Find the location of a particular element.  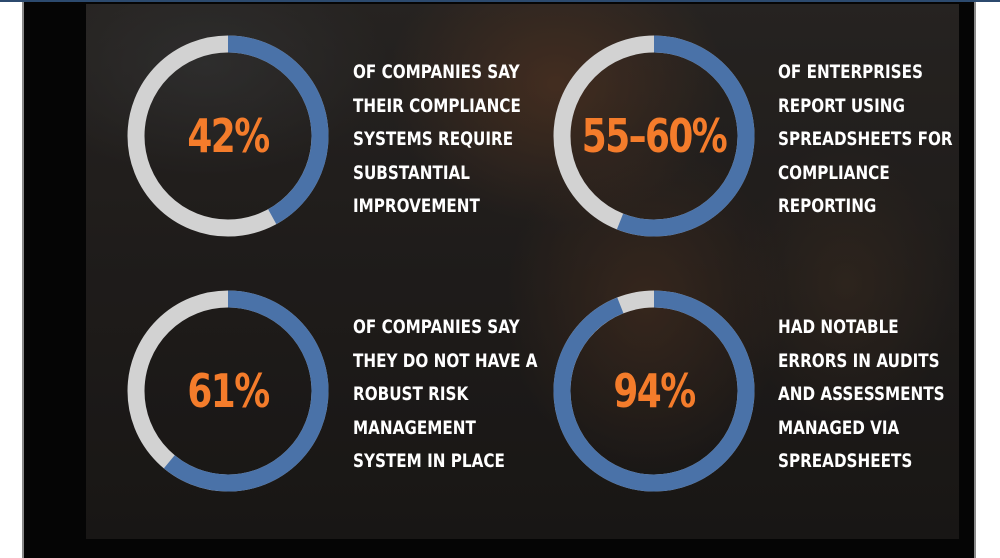

percent-value: 61% is located at coordinates (228, 391).